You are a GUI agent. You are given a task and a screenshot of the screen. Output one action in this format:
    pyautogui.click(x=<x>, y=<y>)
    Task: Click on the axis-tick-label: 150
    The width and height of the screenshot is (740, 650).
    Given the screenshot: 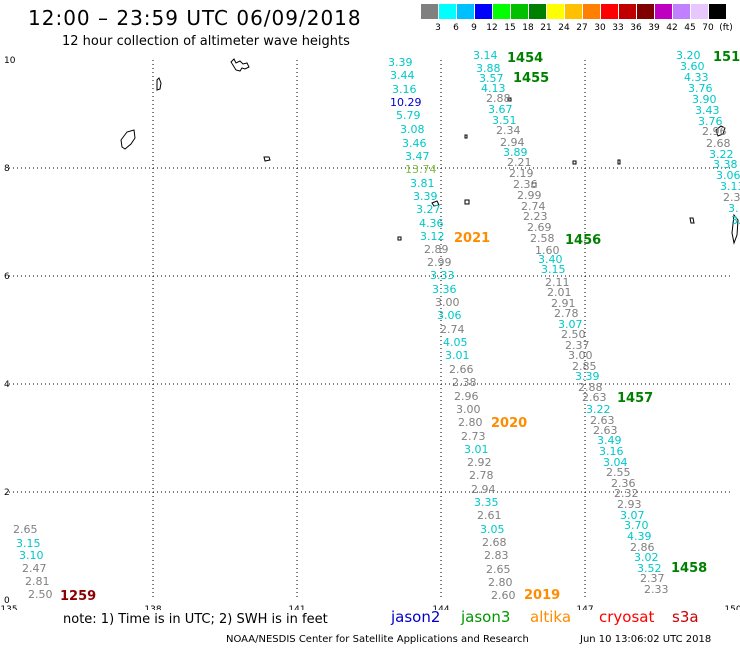 What is the action you would take?
    pyautogui.click(x=732, y=607)
    